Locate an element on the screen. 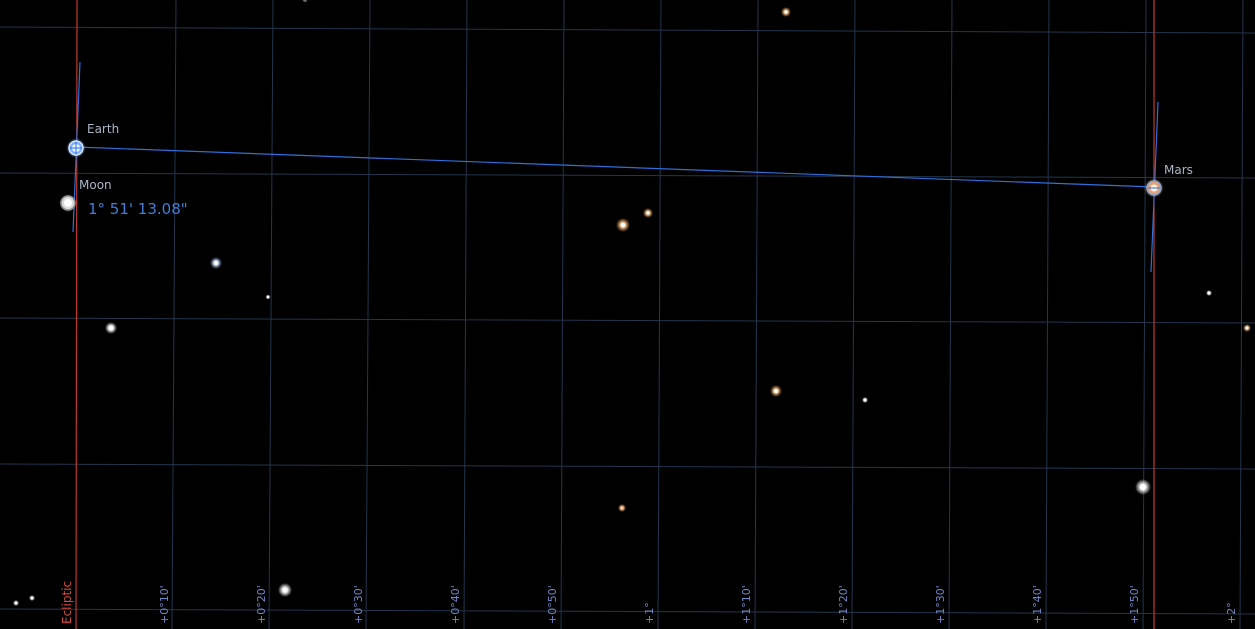 This screenshot has height=629, width=1255. grid-tick-label: +1°40' is located at coordinates (1037, 604).